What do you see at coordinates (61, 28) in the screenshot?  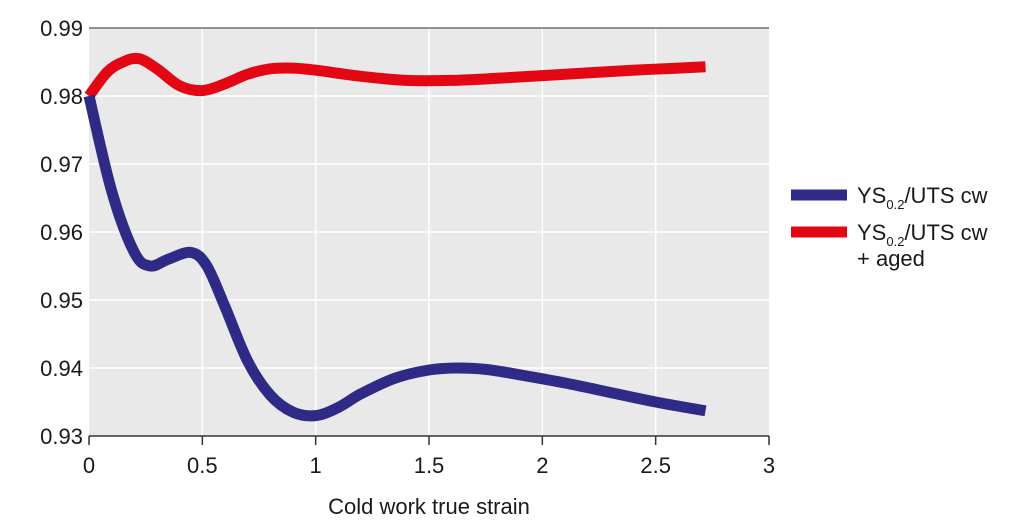 I see `y-tick-label: 0.99` at bounding box center [61, 28].